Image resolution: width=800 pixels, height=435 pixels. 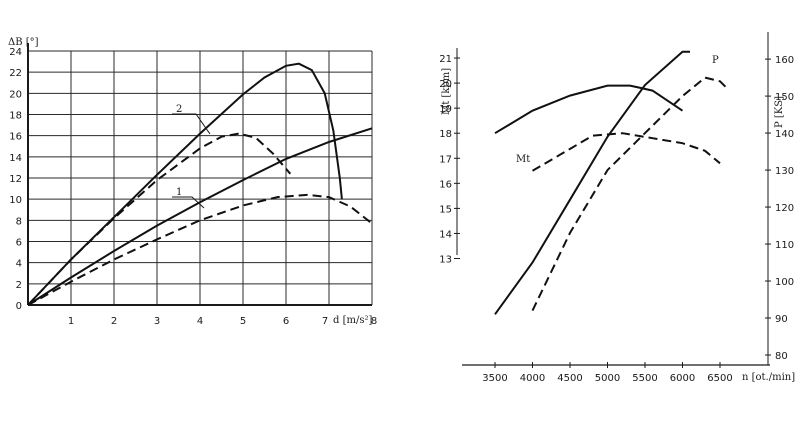 What do you see at coordinates (374, 321) in the screenshot?
I see `left-x-tick-label: 8` at bounding box center [374, 321].